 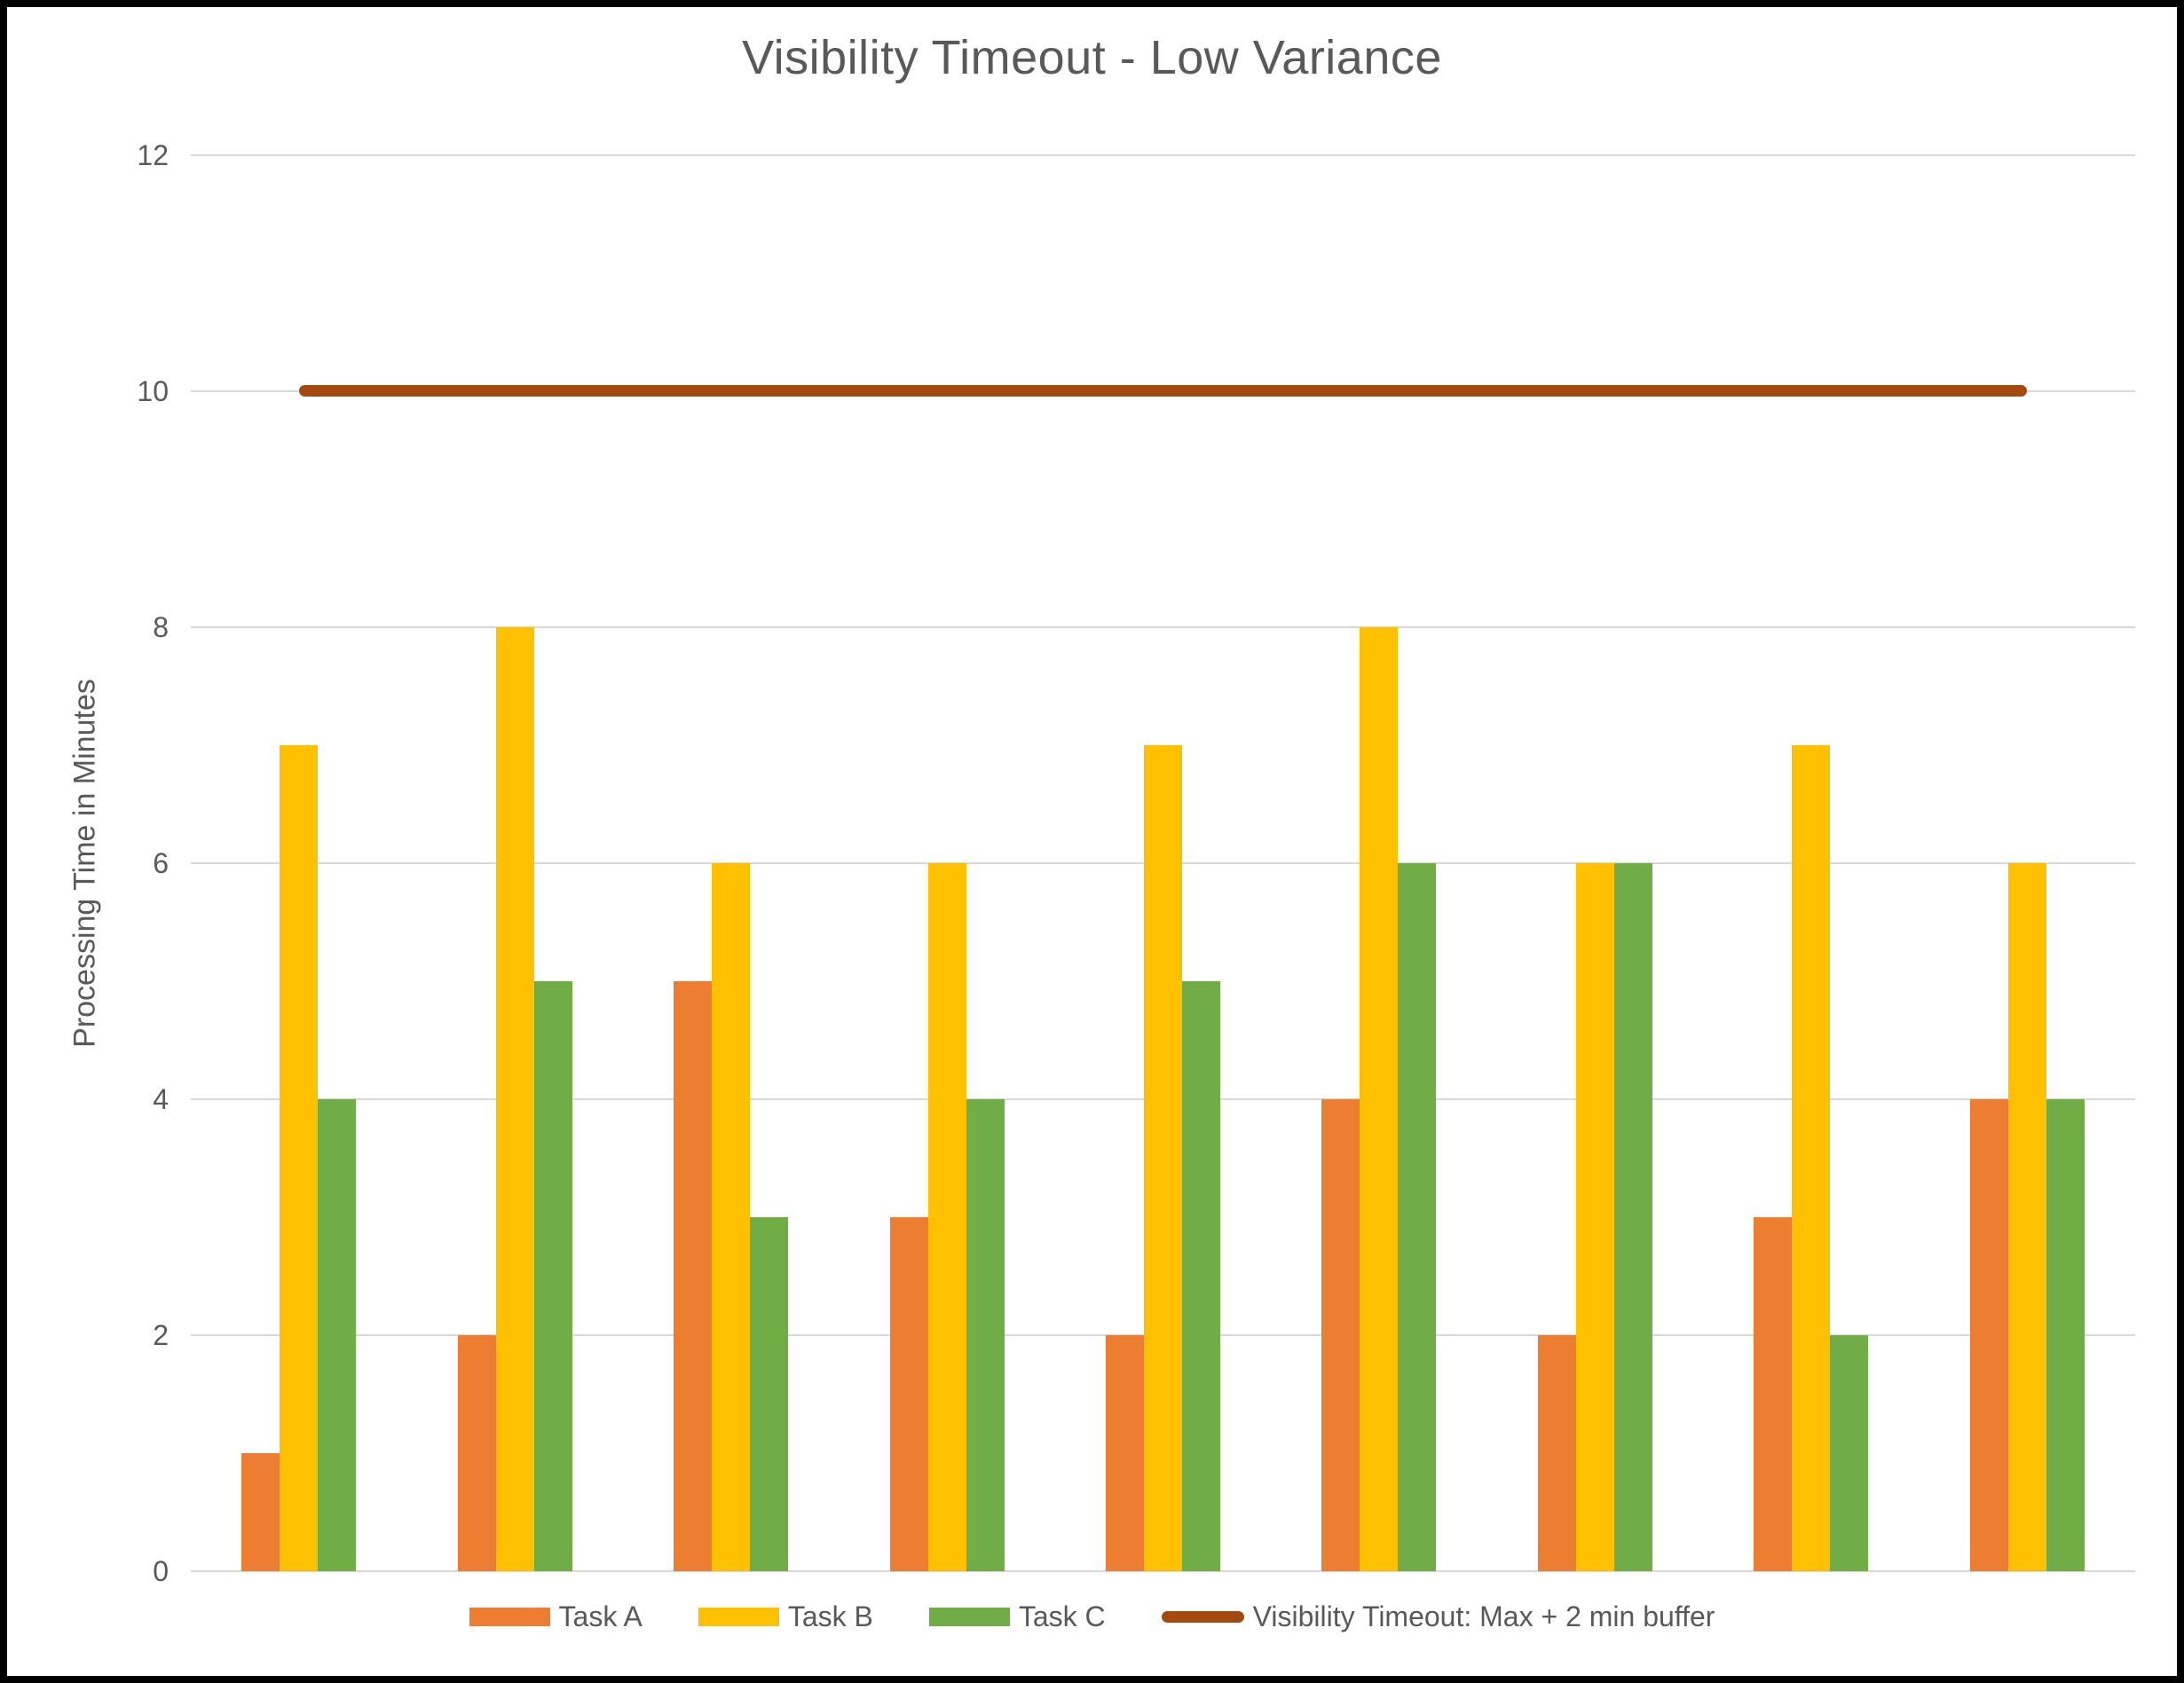 I want to click on legend-label-task-a: Task A, so click(x=600, y=1616).